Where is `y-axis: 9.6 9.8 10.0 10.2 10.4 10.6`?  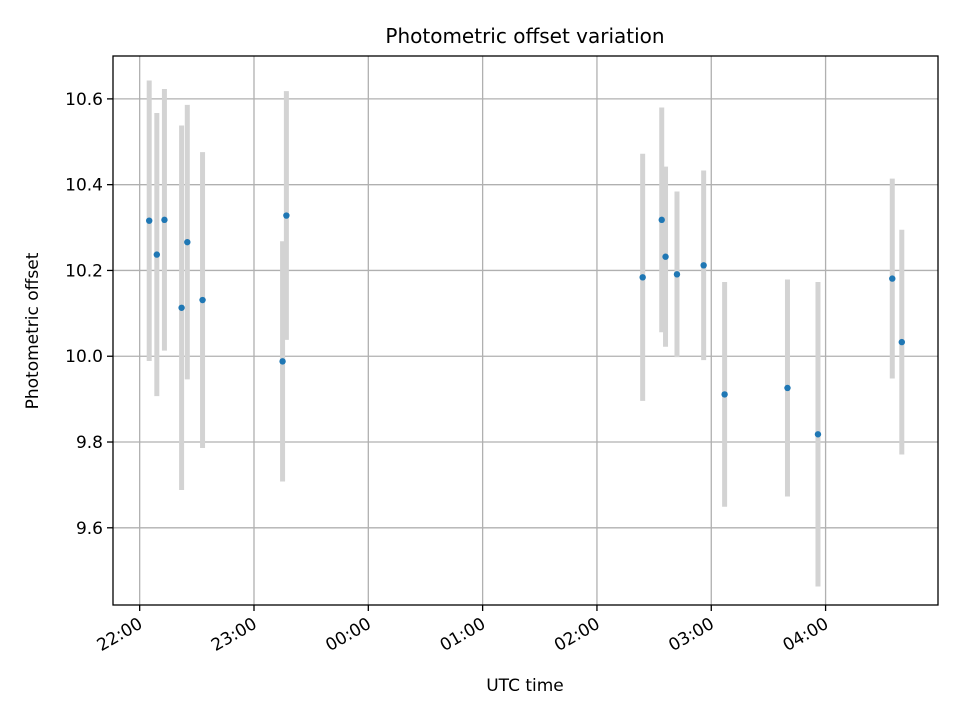
y-axis: 9.6 9.8 10.0 10.2 10.4 10.6 is located at coordinates (89, 314).